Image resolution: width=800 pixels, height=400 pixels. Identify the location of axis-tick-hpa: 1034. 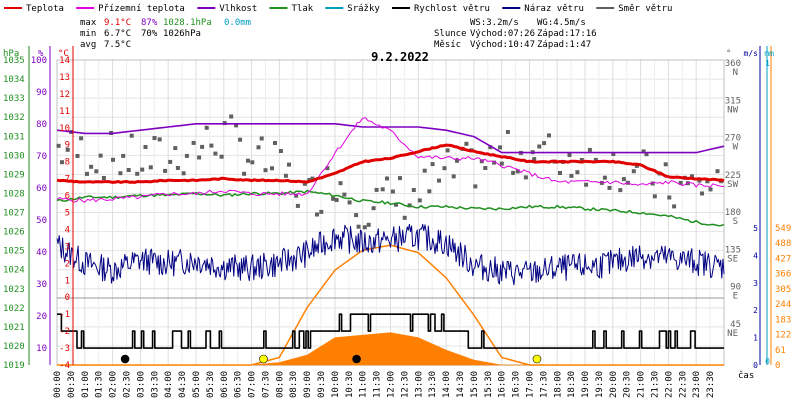
(14, 80).